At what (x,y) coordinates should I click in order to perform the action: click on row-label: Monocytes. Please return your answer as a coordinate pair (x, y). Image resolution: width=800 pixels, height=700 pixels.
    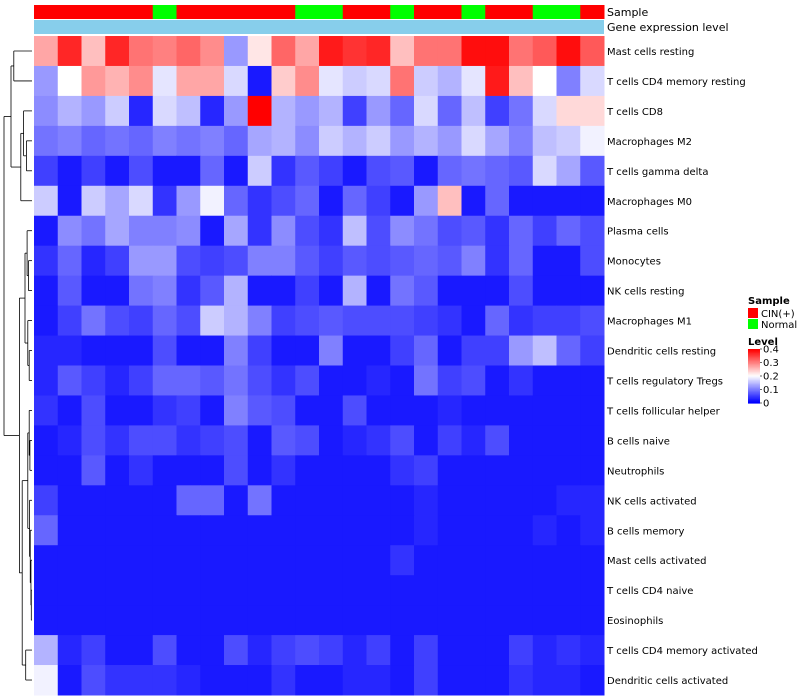
    Looking at the image, I should click on (634, 262).